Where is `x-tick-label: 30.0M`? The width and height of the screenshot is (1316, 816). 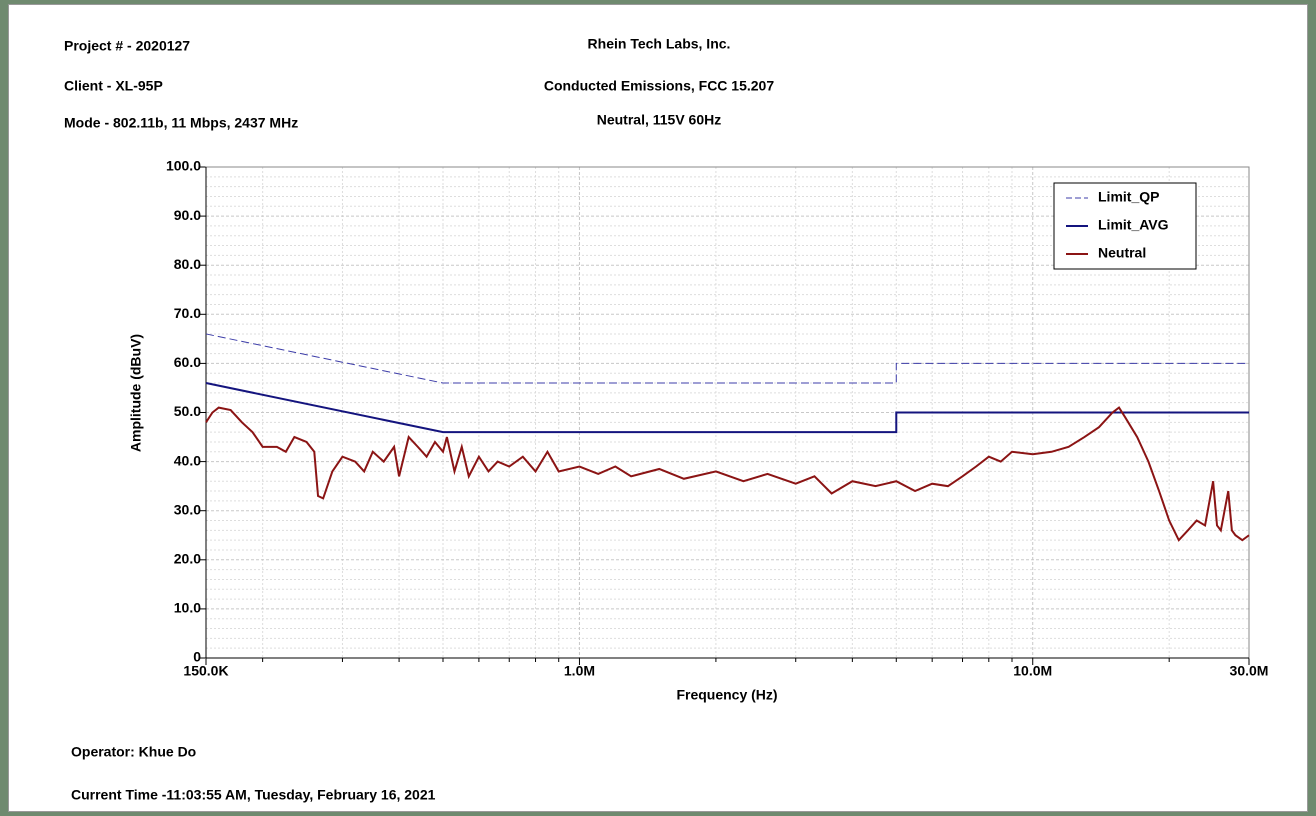
x-tick-label: 30.0M is located at coordinates (1249, 671).